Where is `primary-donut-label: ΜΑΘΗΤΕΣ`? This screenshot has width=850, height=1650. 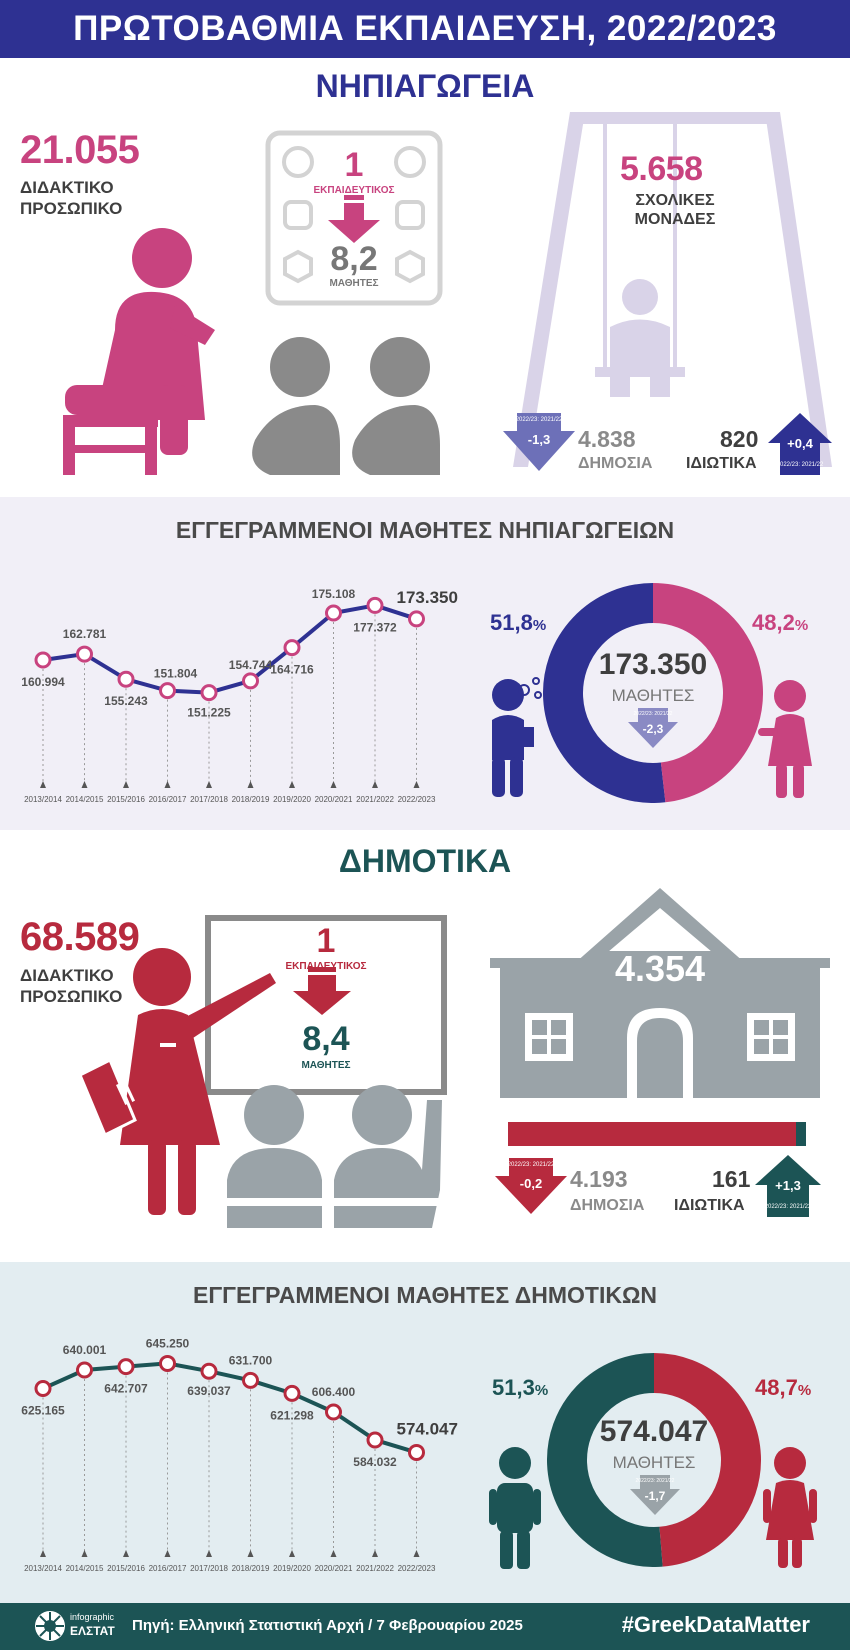 primary-donut-label: ΜΑΘΗΤΕΣ is located at coordinates (654, 1462).